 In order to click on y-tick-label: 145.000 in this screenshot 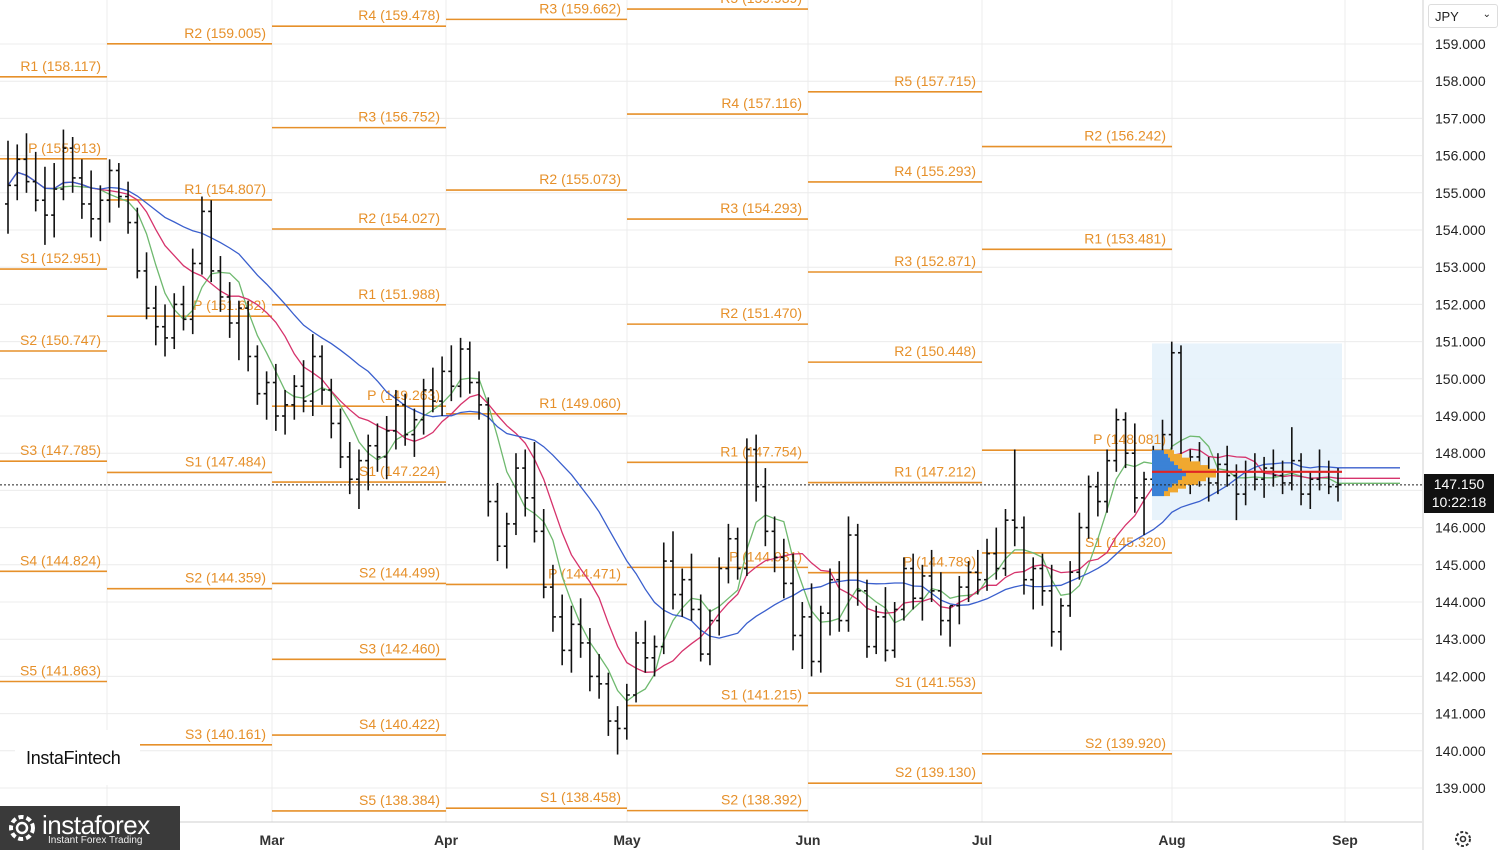, I will do `click(1460, 565)`.